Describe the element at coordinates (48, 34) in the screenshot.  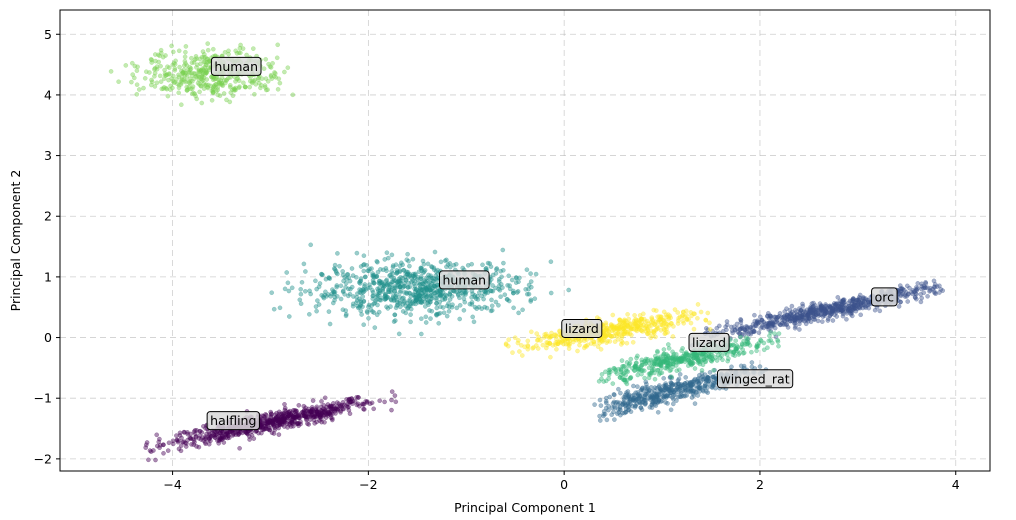
I see `y-tick-label: 5` at that location.